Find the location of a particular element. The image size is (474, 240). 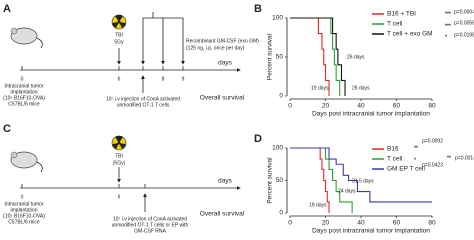

annotation: 31.5 days is located at coordinates (363, 181).